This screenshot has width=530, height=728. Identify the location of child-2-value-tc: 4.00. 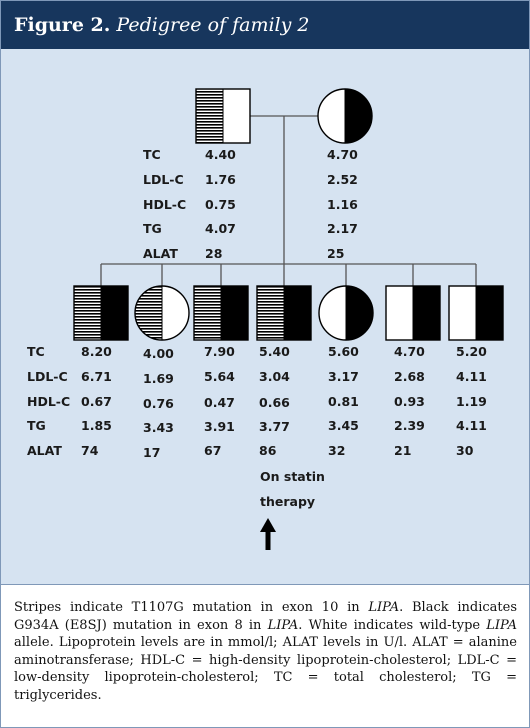
(158, 353).